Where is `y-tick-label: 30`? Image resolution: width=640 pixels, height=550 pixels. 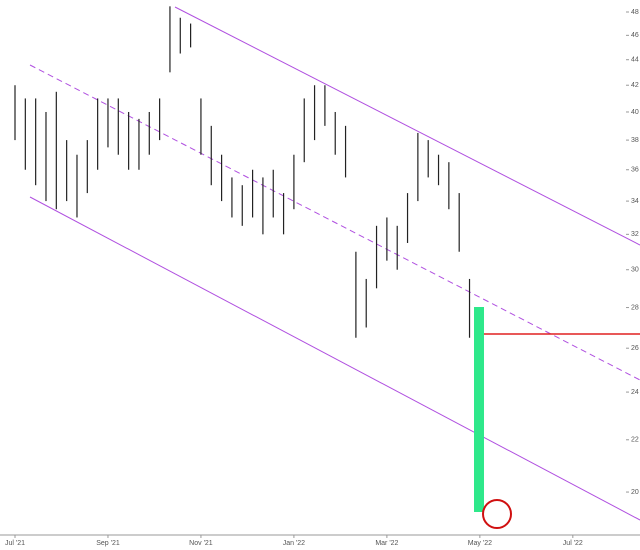 y-tick-label: 30 is located at coordinates (635, 270).